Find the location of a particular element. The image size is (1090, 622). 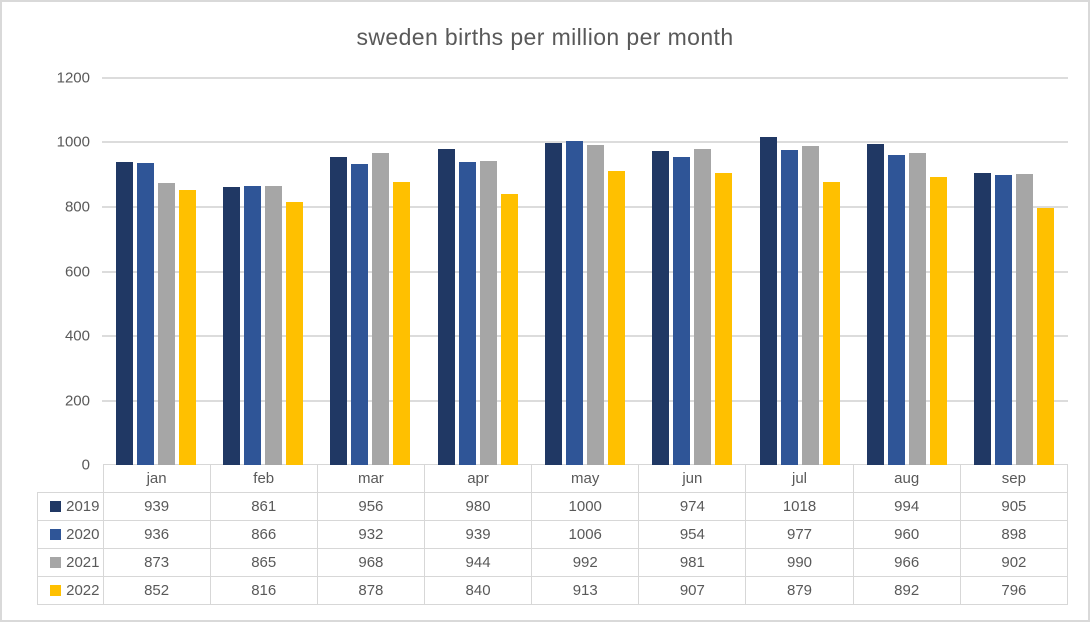

y-axis-tick-label: 200 is located at coordinates (77, 400).